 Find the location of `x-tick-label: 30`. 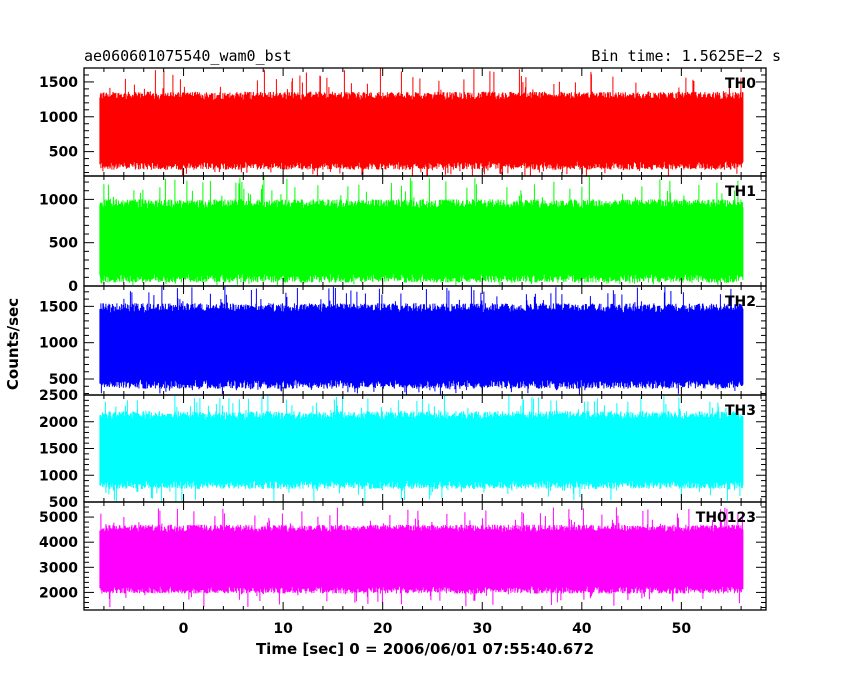

x-tick-label: 30 is located at coordinates (483, 629).